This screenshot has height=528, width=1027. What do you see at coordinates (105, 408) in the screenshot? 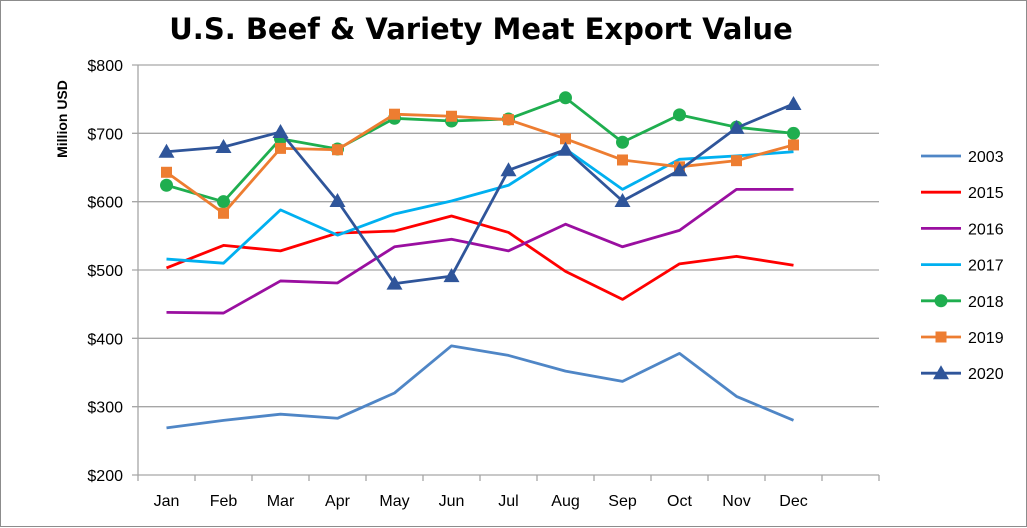
I see `y-tick-label: $300` at bounding box center [105, 408].